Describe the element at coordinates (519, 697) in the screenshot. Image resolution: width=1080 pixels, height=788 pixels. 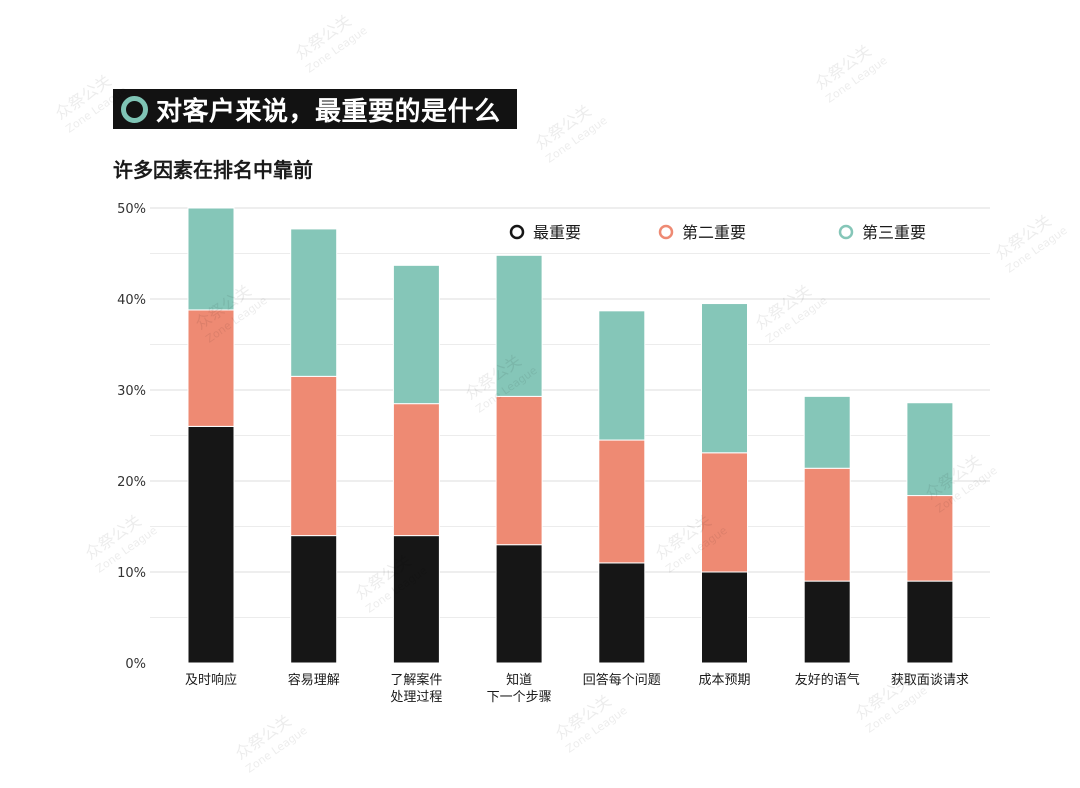
I see `x-tick-label: 下一个步骤` at that location.